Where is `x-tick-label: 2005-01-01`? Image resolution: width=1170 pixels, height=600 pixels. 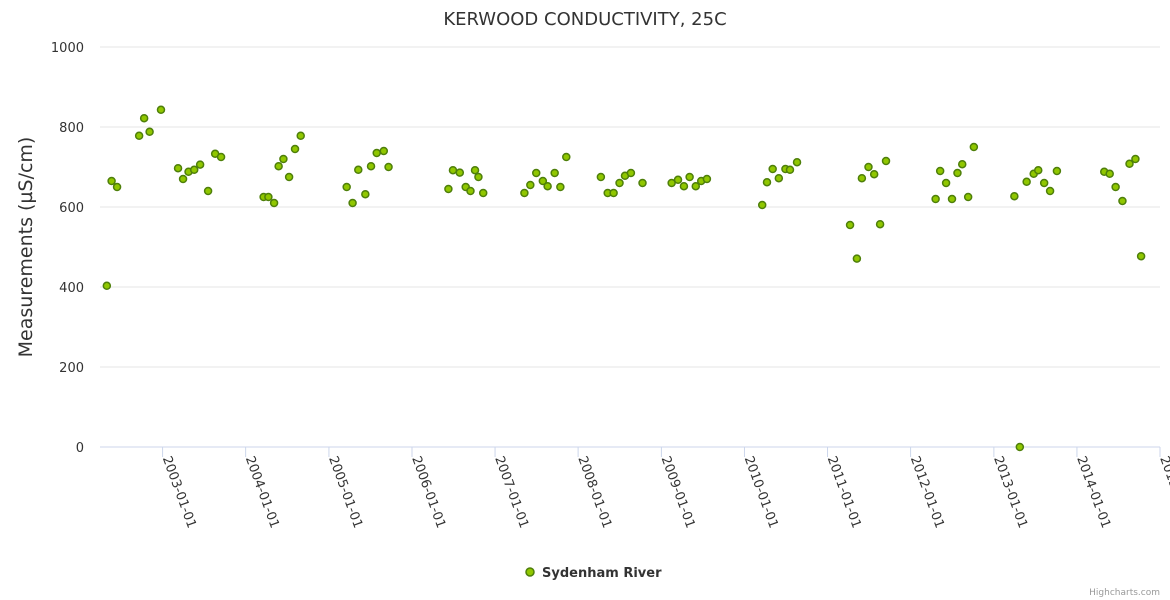 x-tick-label: 2005-01-01 is located at coordinates (345, 492).